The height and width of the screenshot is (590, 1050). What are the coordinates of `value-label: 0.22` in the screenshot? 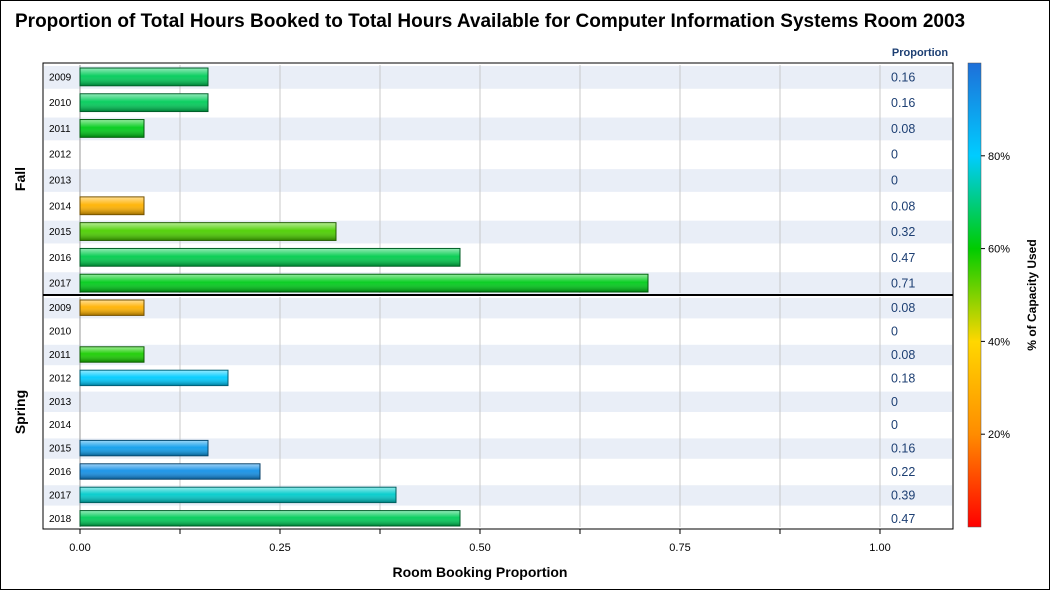 It's located at (903, 472).